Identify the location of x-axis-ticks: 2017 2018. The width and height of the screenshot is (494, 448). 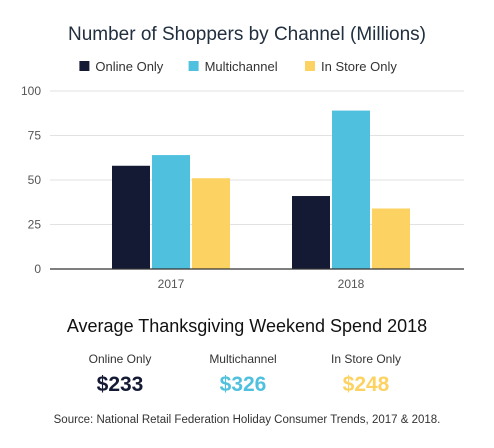
(261, 284).